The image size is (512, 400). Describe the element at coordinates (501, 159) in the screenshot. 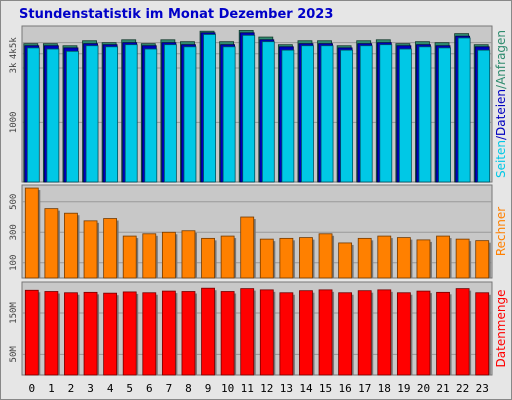

I see `y-axis-label-part: Seiten` at that location.